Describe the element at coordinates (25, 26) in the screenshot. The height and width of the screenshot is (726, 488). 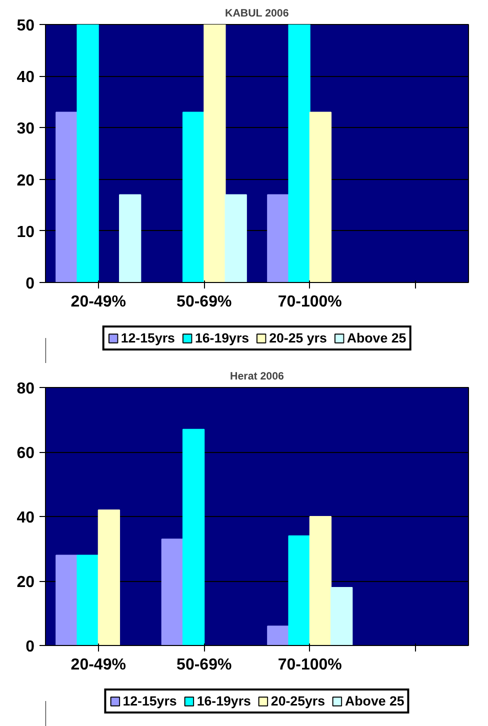
I see `y-tick-label: 50` at that location.